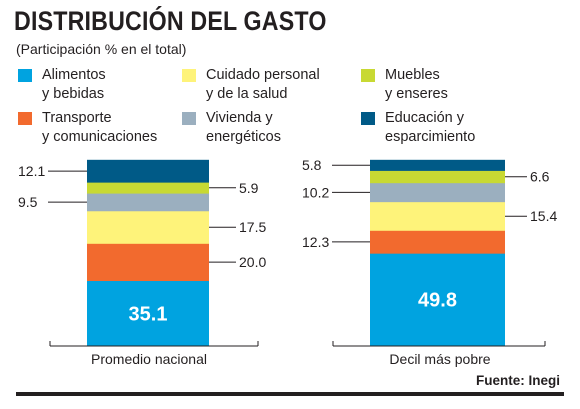 The image size is (580, 409). What do you see at coordinates (74, 84) in the screenshot?
I see `legend-label: Alimentos y bebidas` at bounding box center [74, 84].